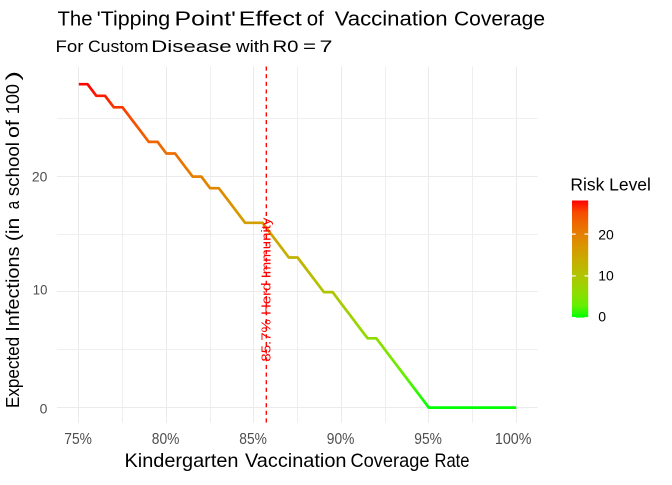  Describe the element at coordinates (118, 46) in the screenshot. I see `svg-text: Custom` at that location.